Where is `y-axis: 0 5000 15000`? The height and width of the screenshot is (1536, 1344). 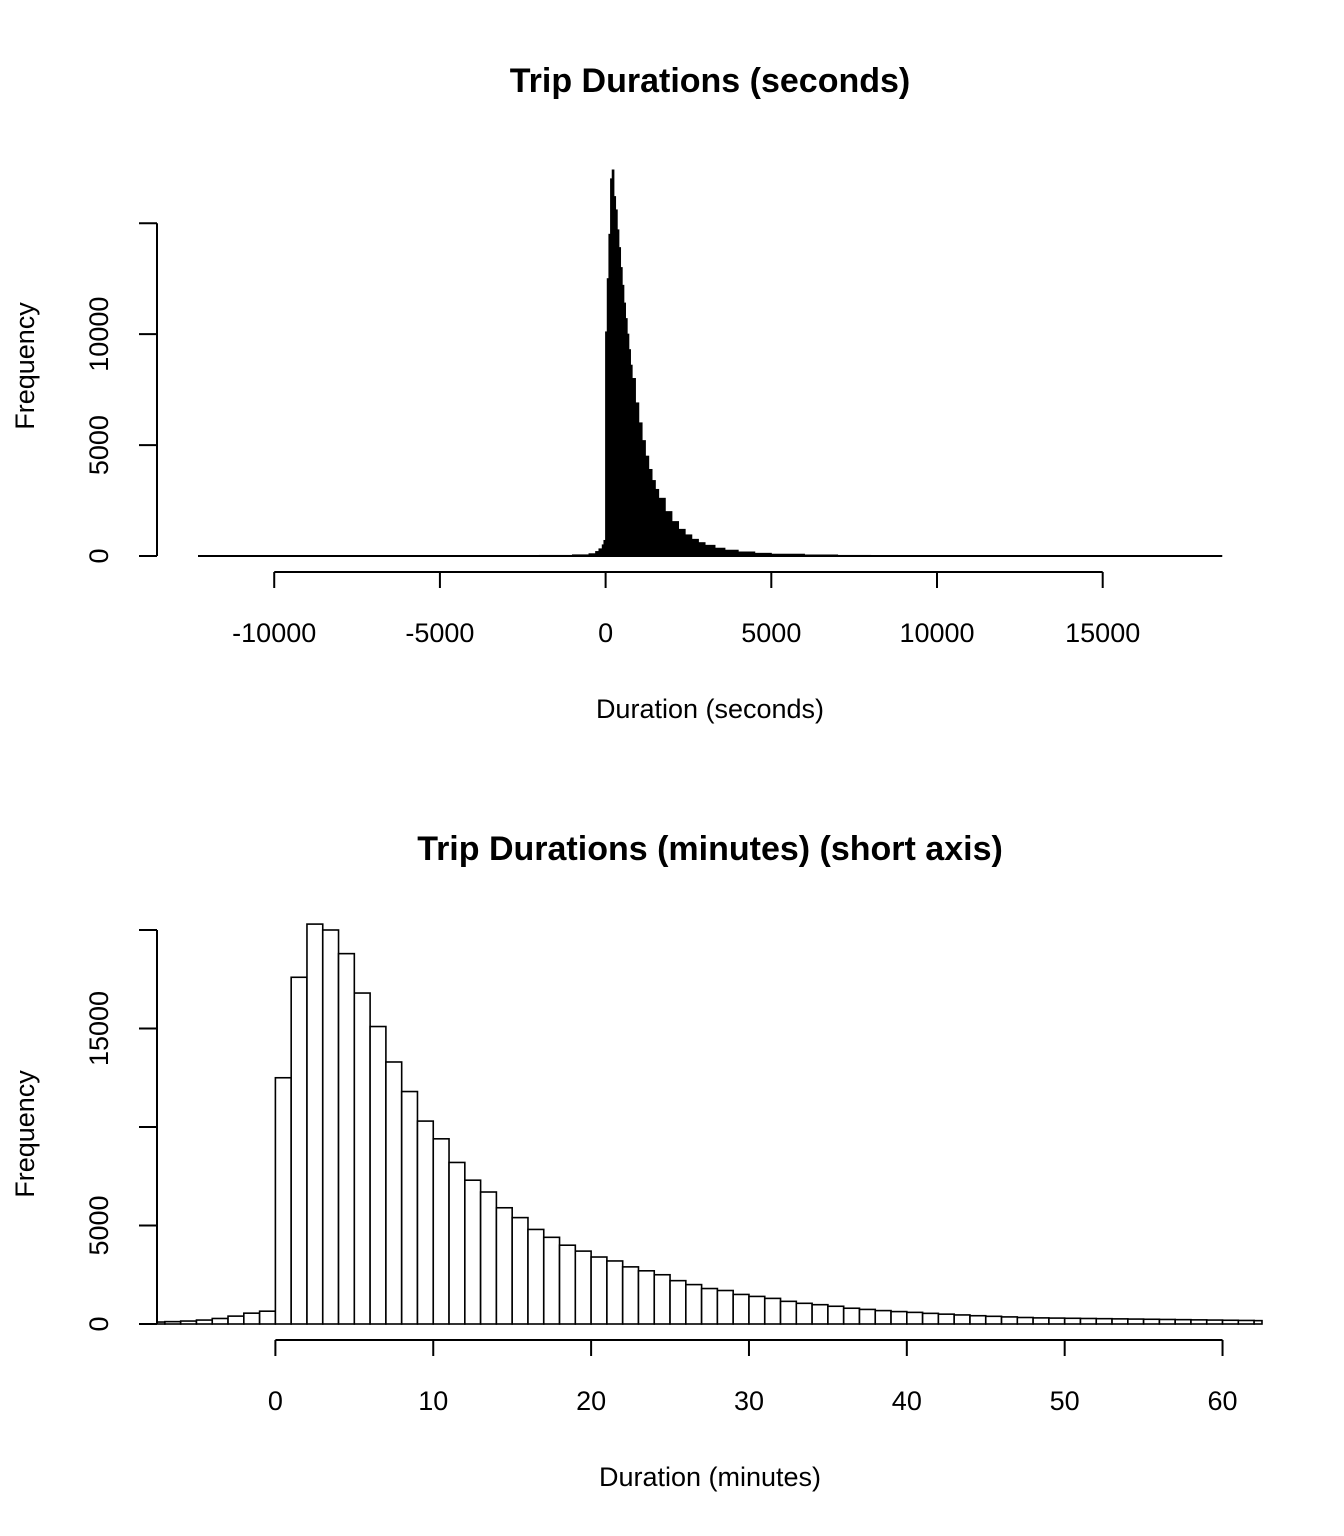 y-axis: 0 5000 15000 is located at coordinates (121, 1130).